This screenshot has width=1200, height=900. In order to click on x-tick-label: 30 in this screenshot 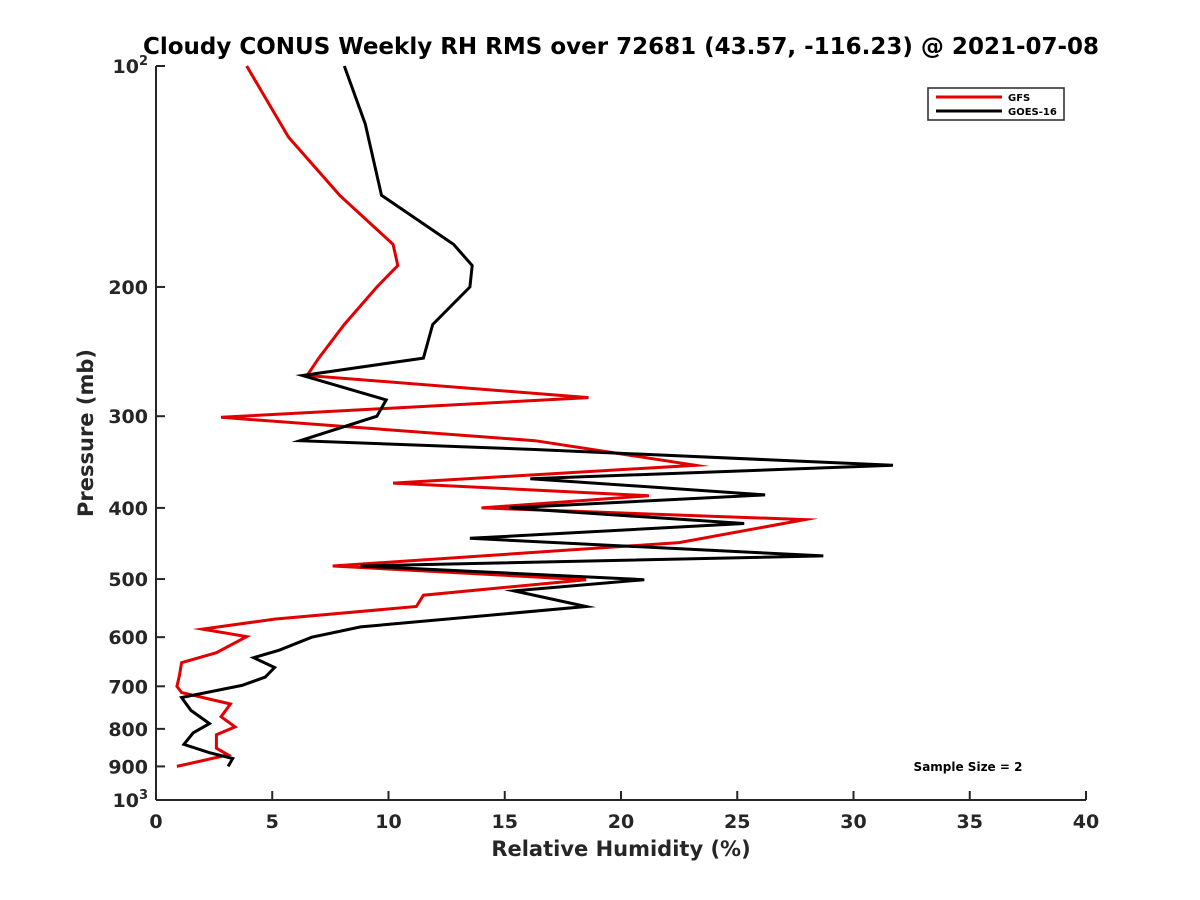, I will do `click(853, 822)`.